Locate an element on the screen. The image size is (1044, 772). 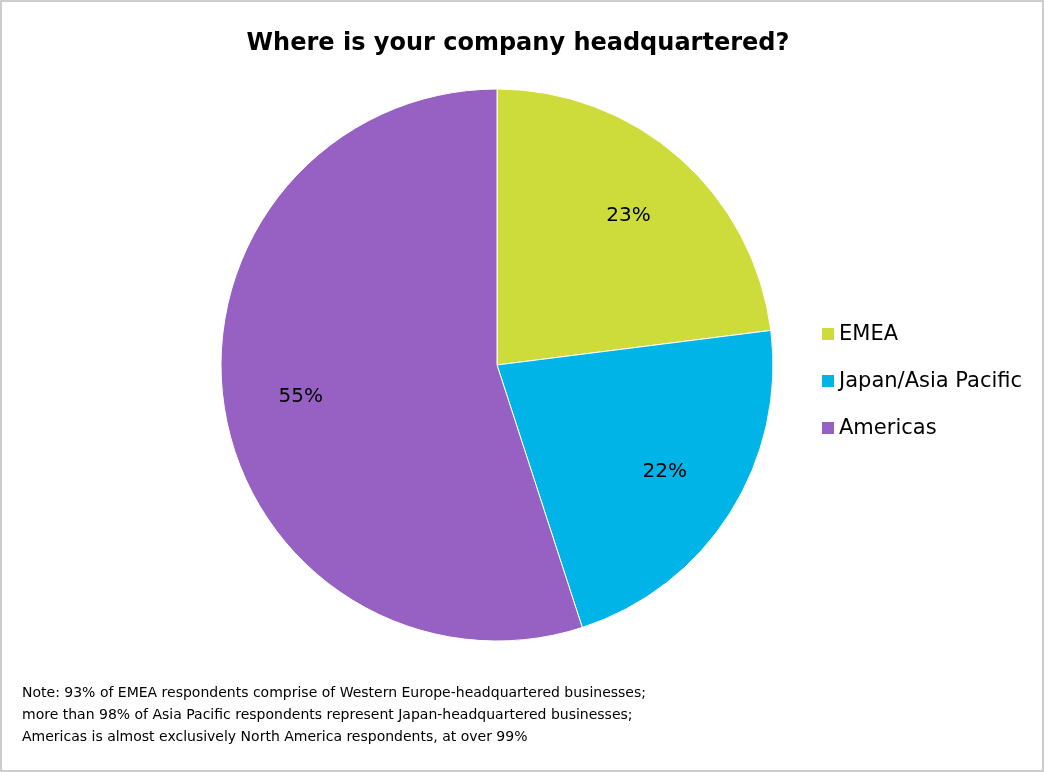
text: more than 98% of Asia Pacific respondents represent Japan-headquartered businesses; is located at coordinates (327, 714).